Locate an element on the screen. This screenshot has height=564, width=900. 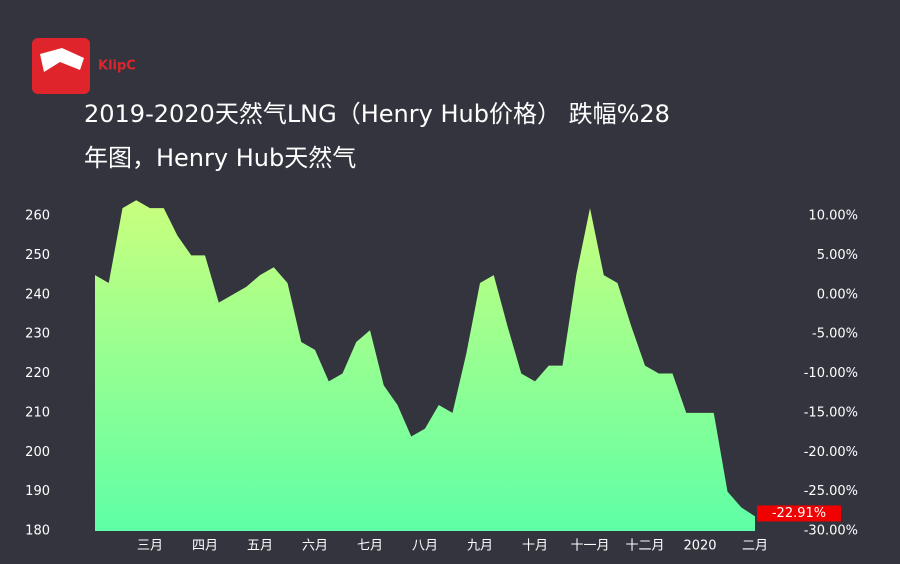
x-tick-label: 八月 is located at coordinates (425, 546).